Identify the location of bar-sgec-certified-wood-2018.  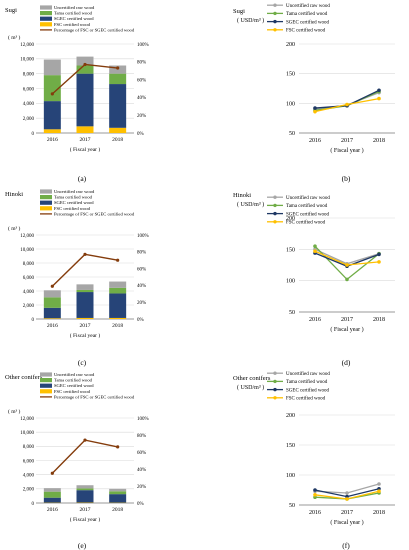
(118, 305).